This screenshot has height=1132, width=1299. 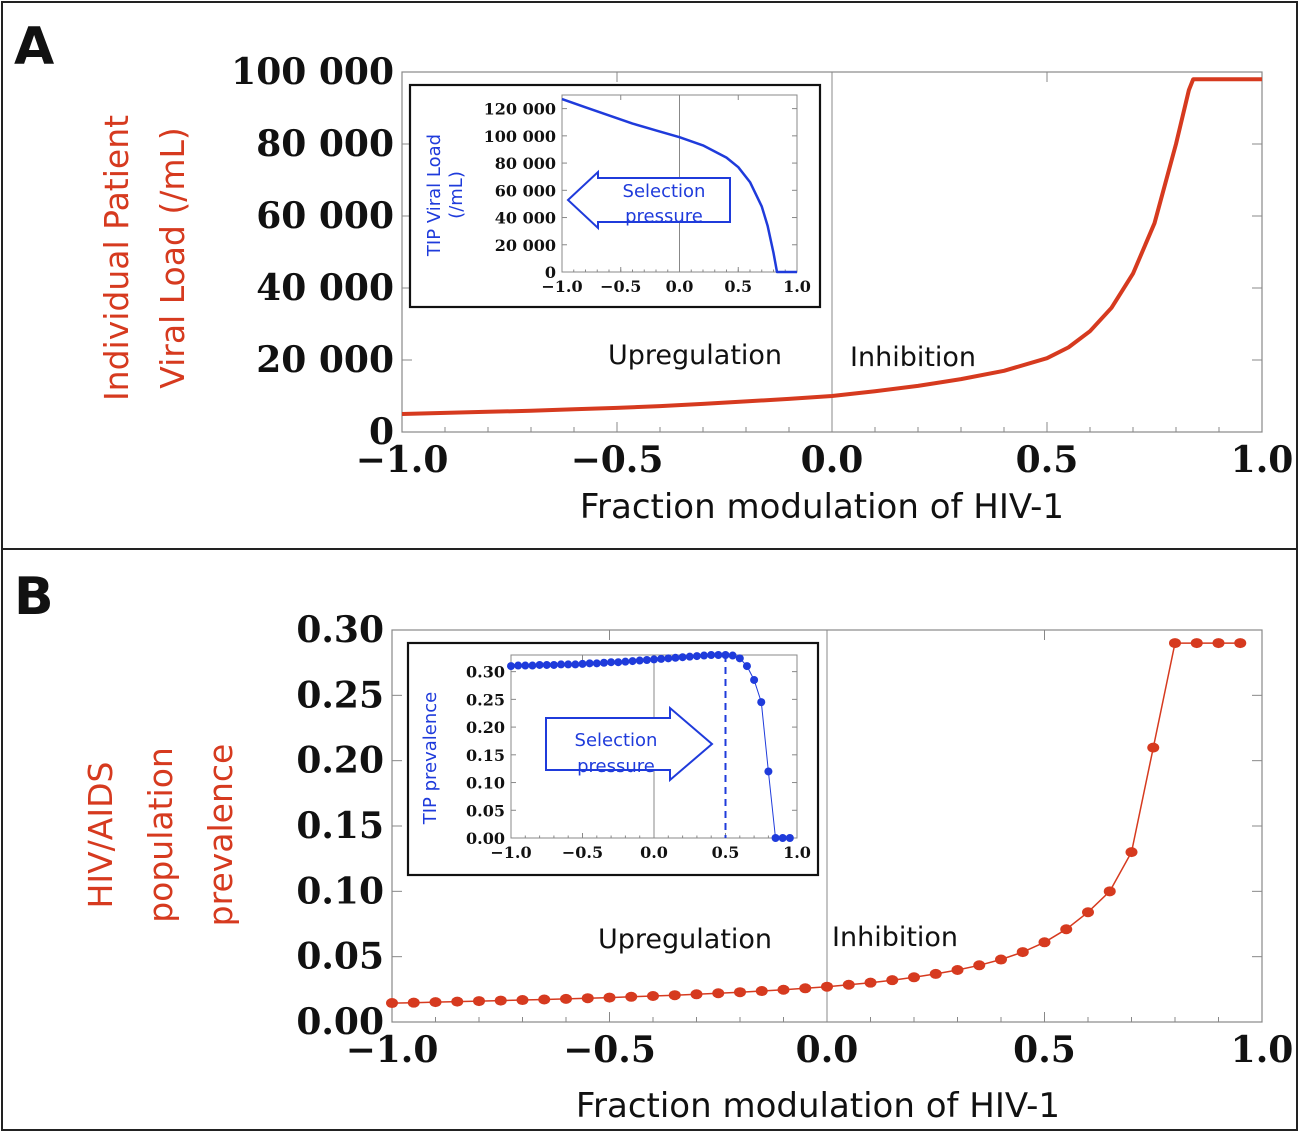 I want to click on panel-b-y-tick-label: 0.00, so click(x=340, y=1022).